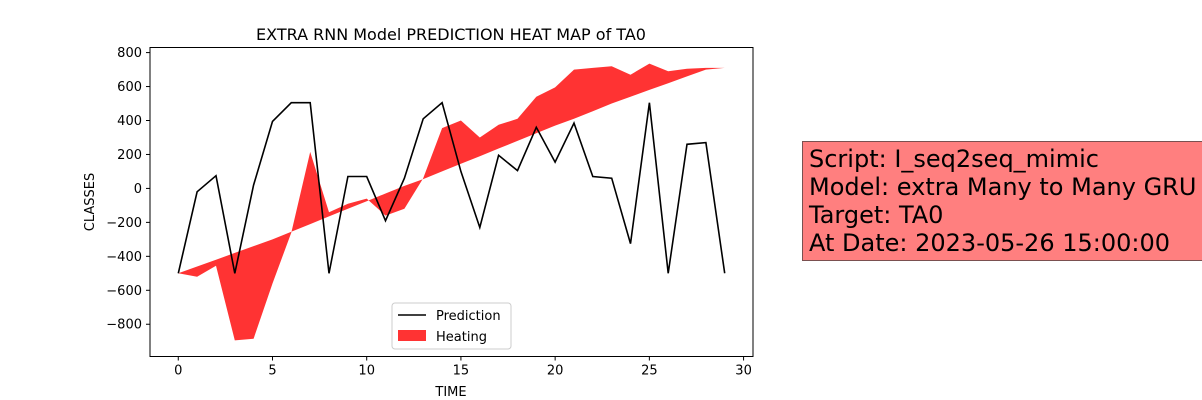  I want to click on info-date: At Date: 2023-05-26 15:00:00, so click(990, 243).